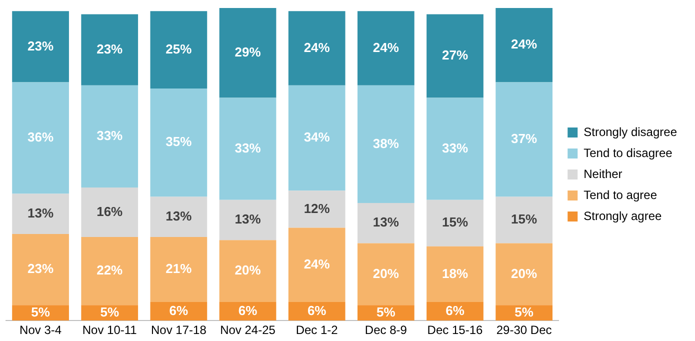 The image size is (695, 341). I want to click on x-tick-label: Nov 3-4, so click(41, 330).